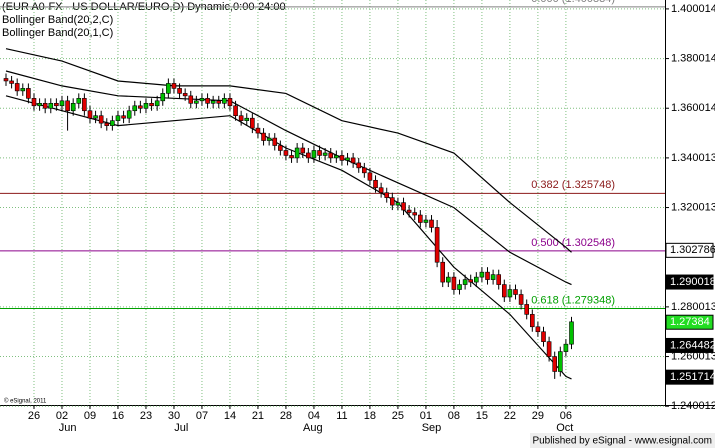  Describe the element at coordinates (258, 416) in the screenshot. I see `x-tick-label: 21` at that location.